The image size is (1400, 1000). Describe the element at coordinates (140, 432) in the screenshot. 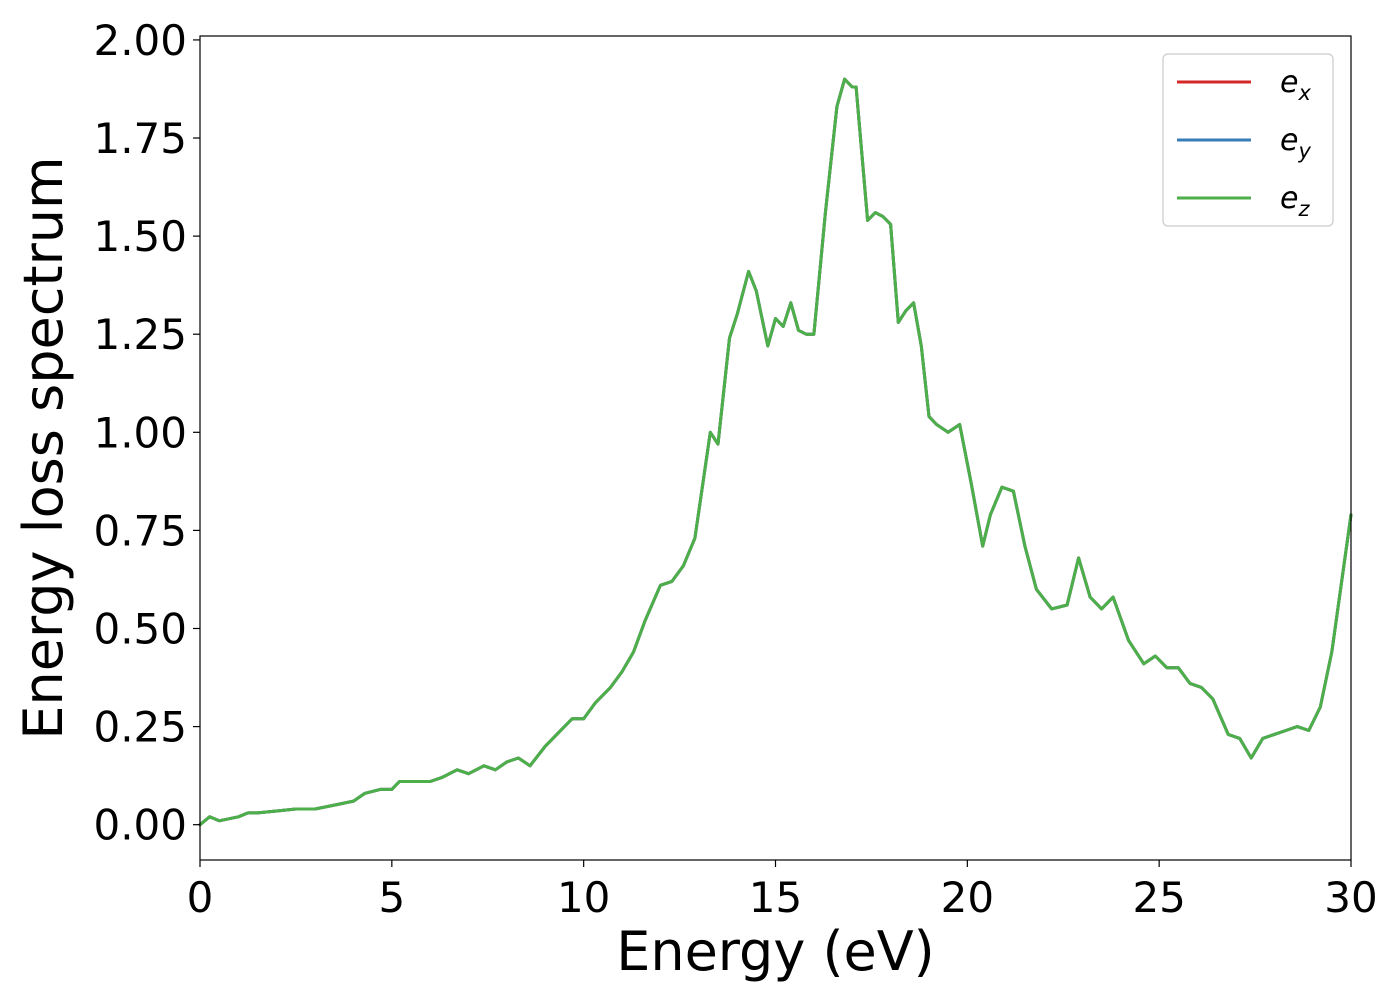

I see `y-tick-label: 1.00` at that location.